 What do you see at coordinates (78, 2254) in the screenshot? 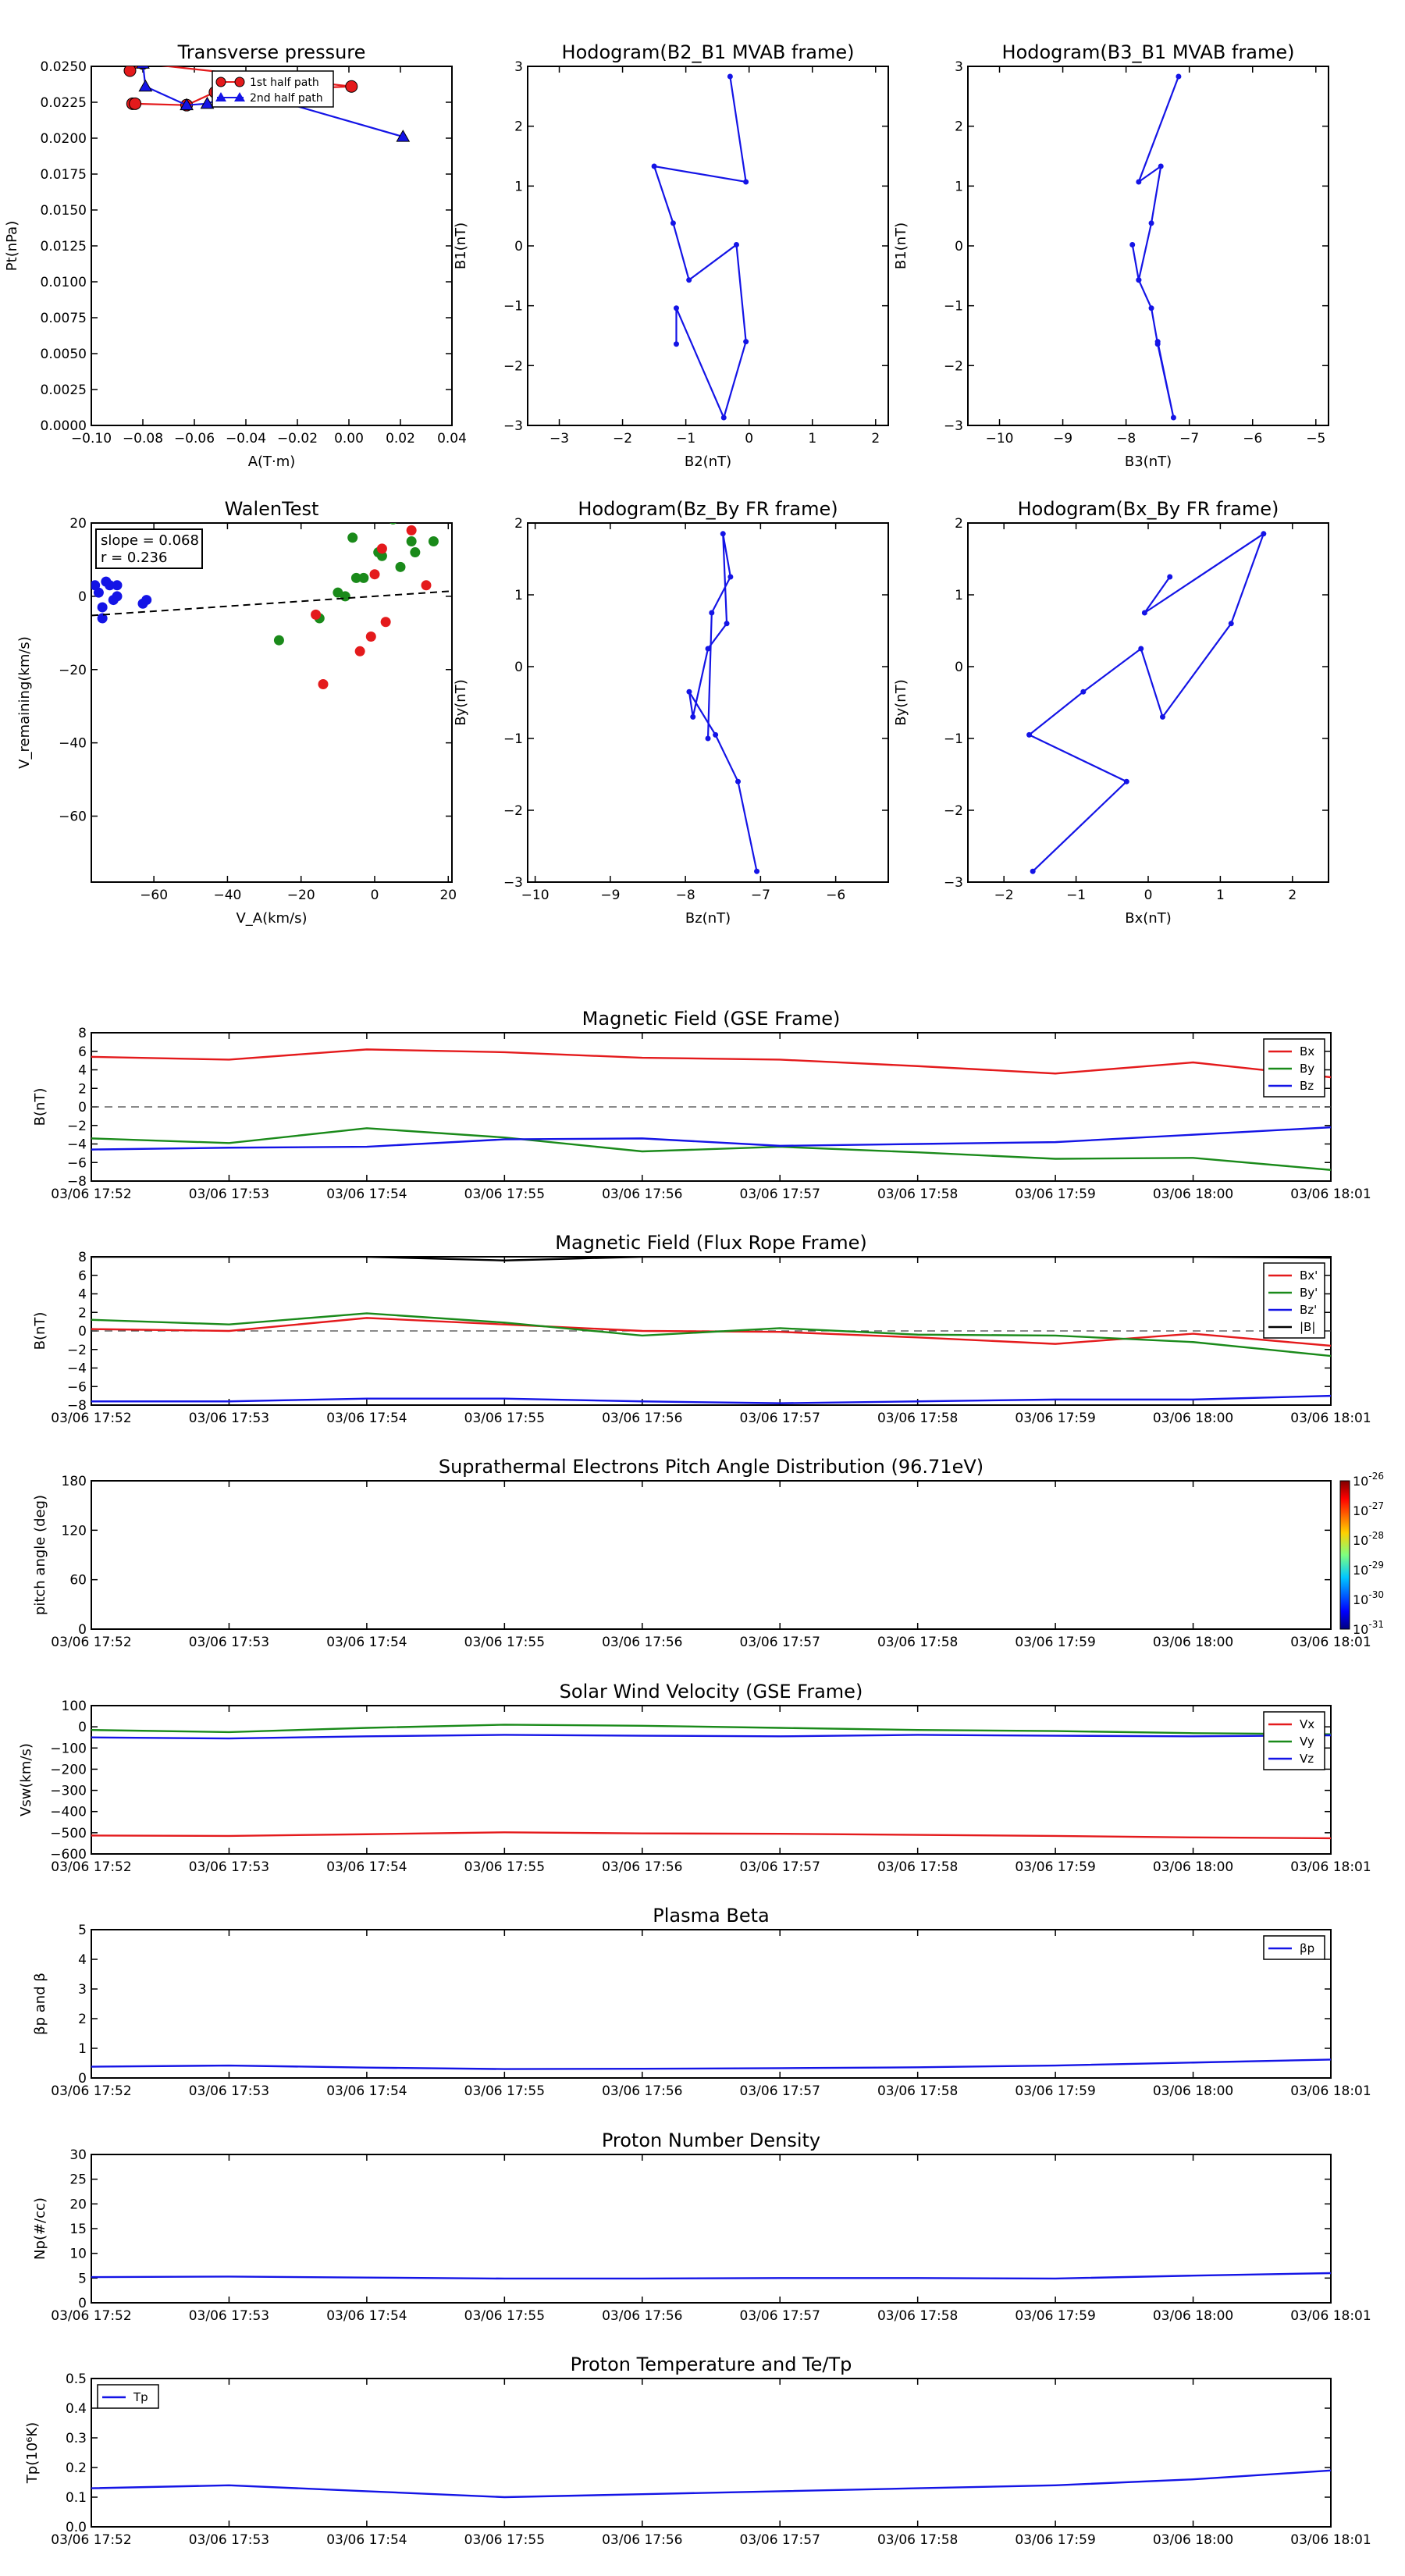
I see `y-tick-label: 10` at bounding box center [78, 2254].